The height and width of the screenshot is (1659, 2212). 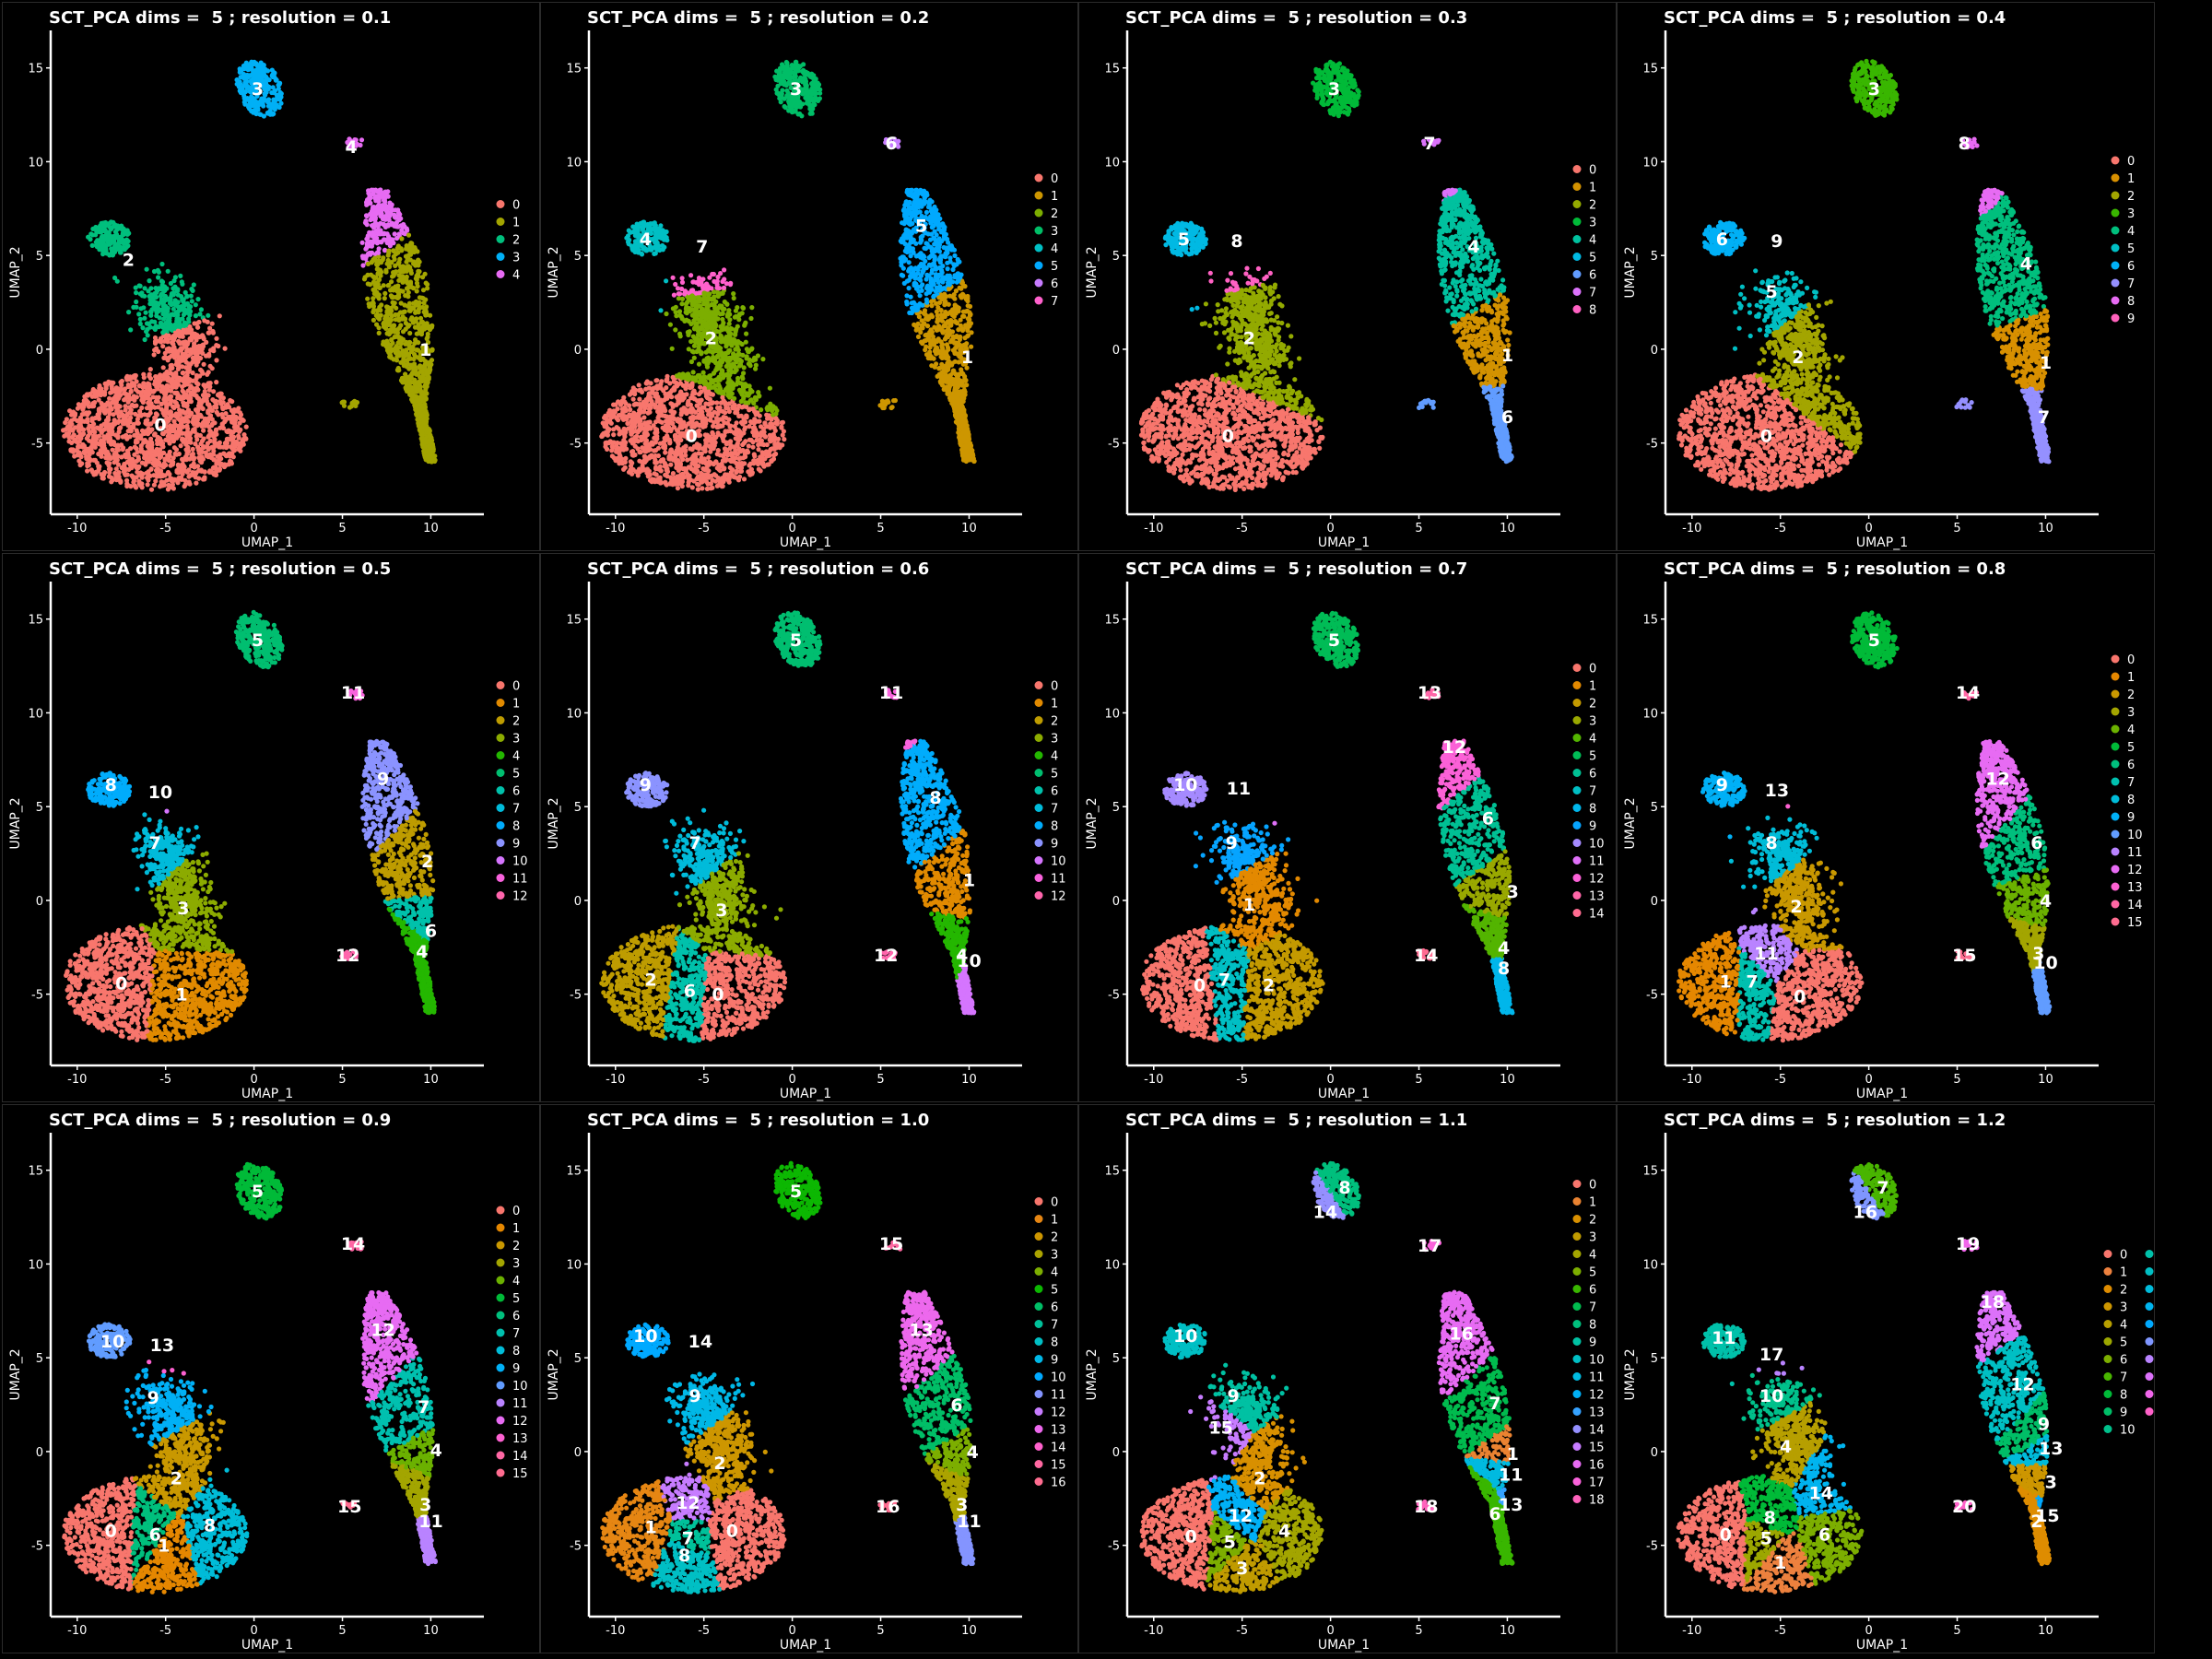 I want to click on legend-label: 0, so click(x=516, y=206).